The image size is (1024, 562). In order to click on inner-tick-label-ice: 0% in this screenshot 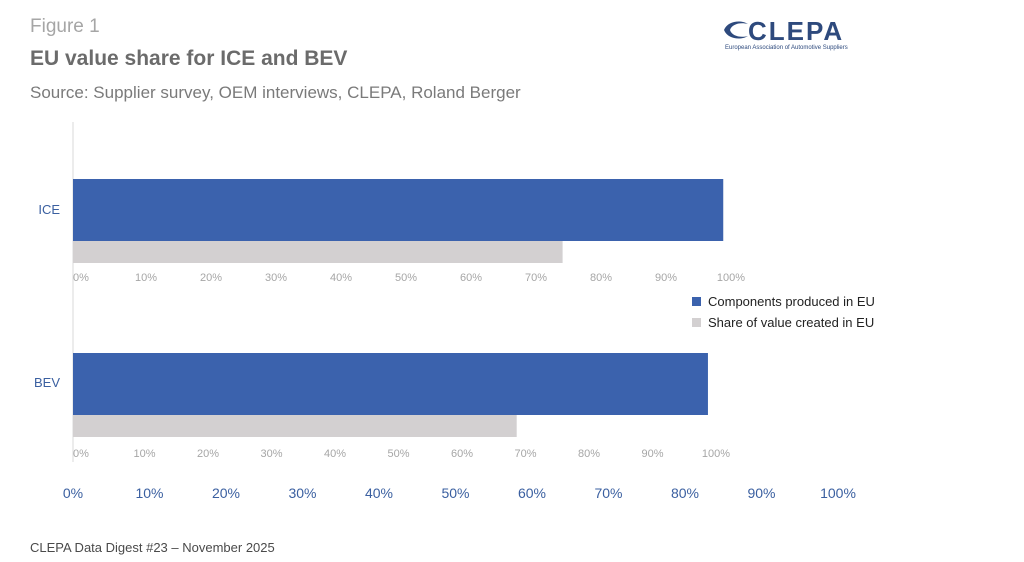, I will do `click(81, 278)`.